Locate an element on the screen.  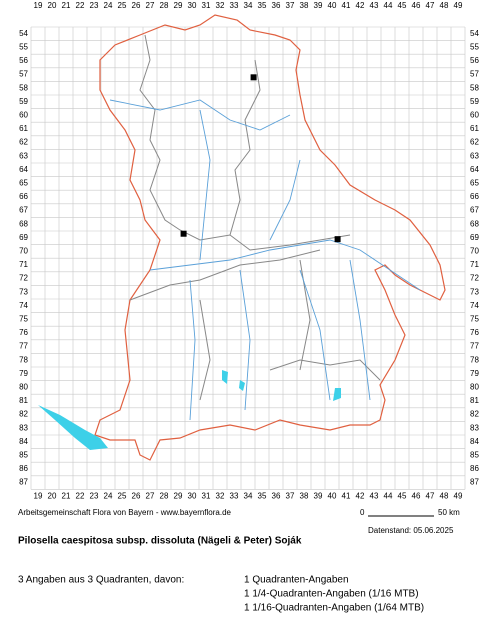
row-label: 68 is located at coordinates (23, 223).